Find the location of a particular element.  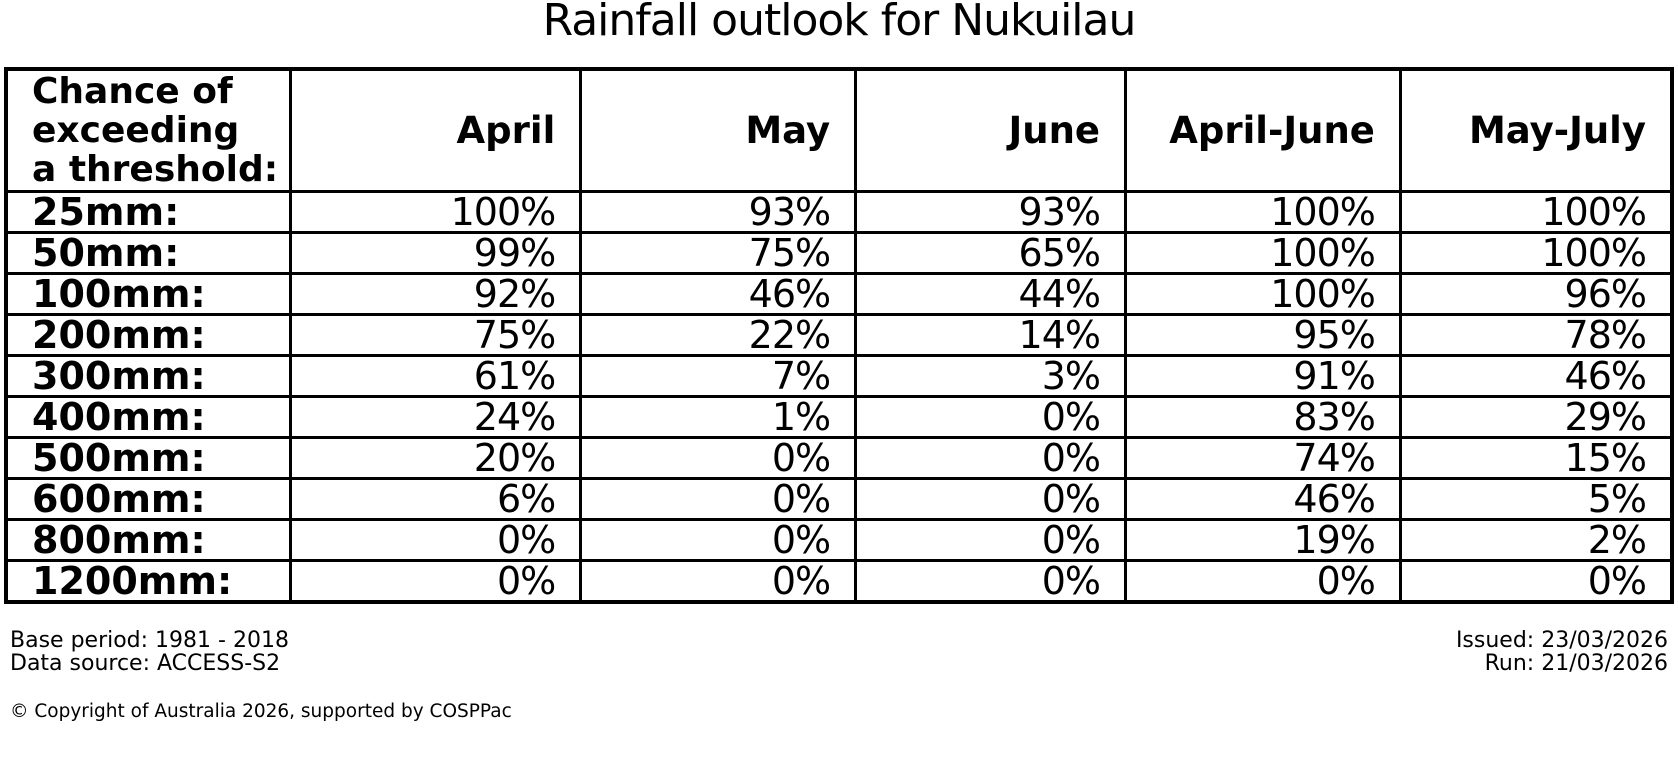

value-cell: 92% is located at coordinates (436, 294).